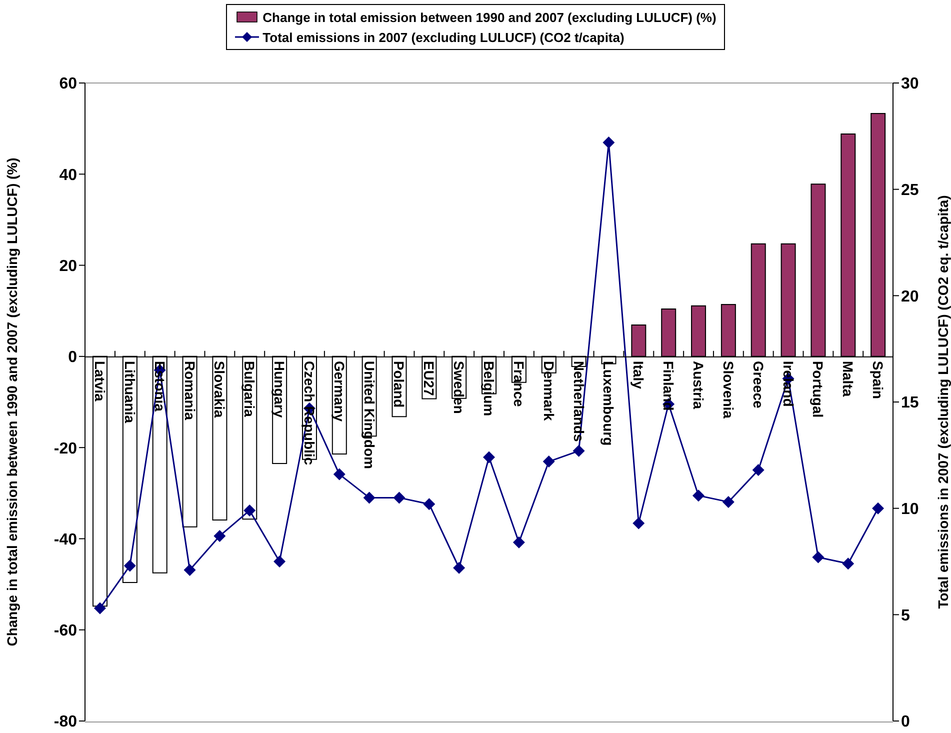  Describe the element at coordinates (339, 391) in the screenshot. I see `x-tick-label: Germany` at that location.